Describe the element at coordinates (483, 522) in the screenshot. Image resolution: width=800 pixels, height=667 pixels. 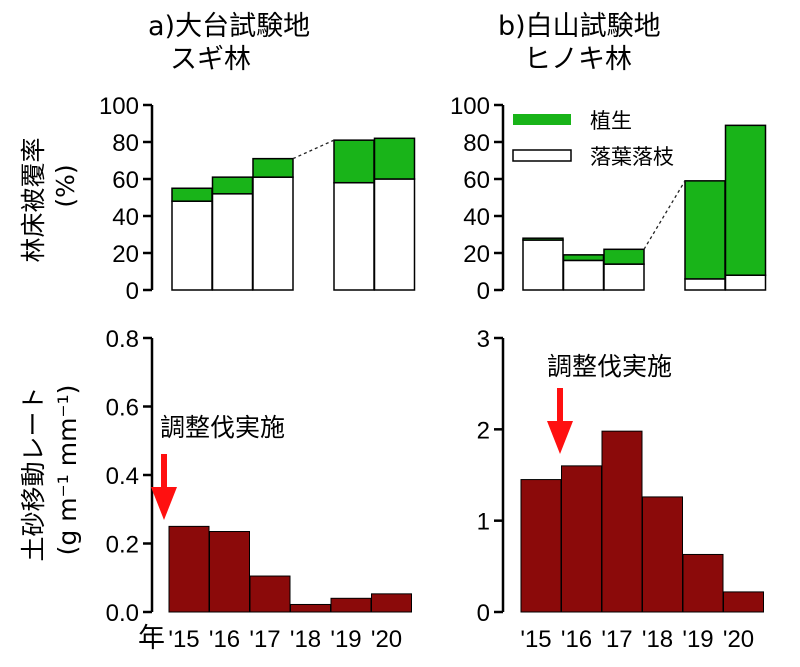
I see `b-bottom-y-tick-label: 1` at that location.